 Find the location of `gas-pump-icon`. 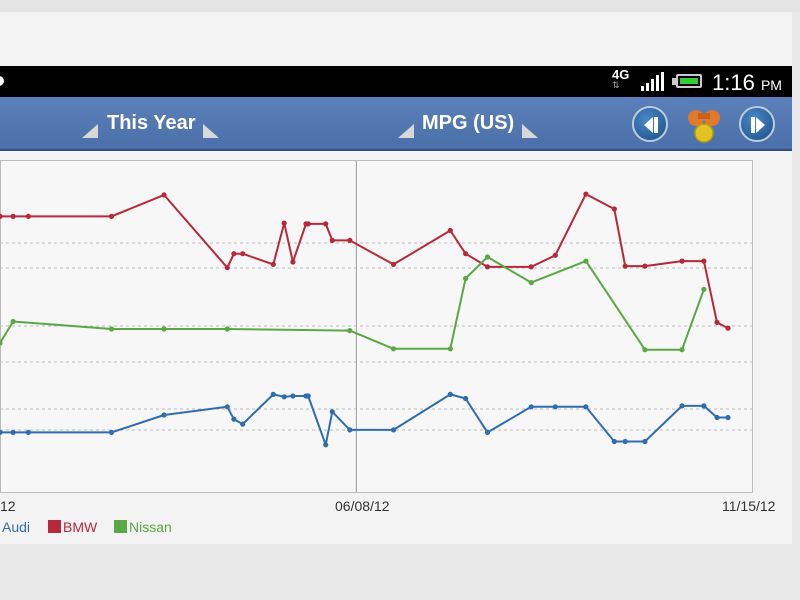

gas-pump-icon is located at coordinates (704, 126).